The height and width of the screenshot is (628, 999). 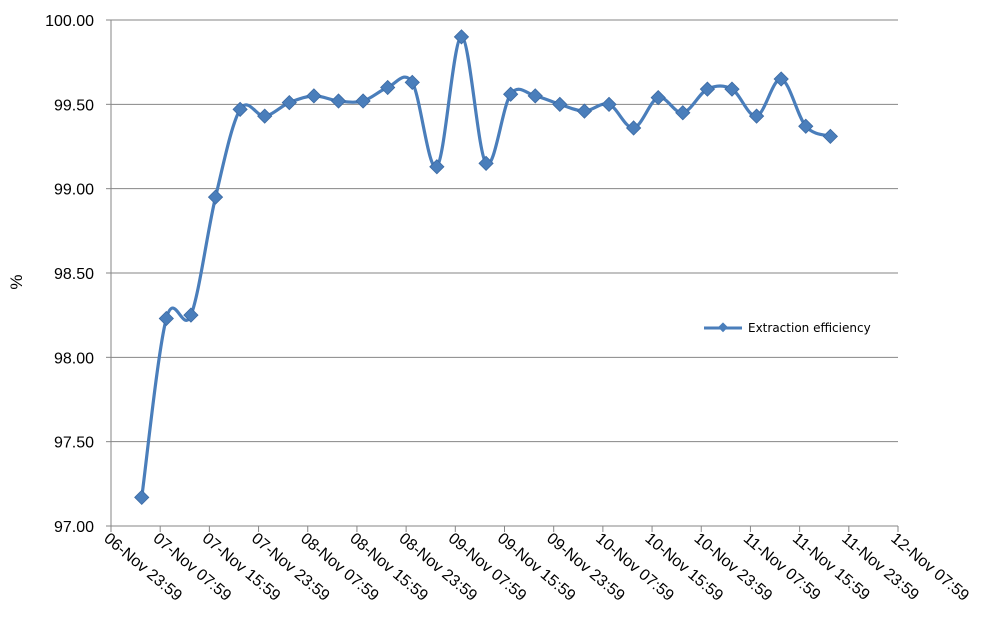 I want to click on legend-label: Extraction efficiency, so click(x=809, y=328).